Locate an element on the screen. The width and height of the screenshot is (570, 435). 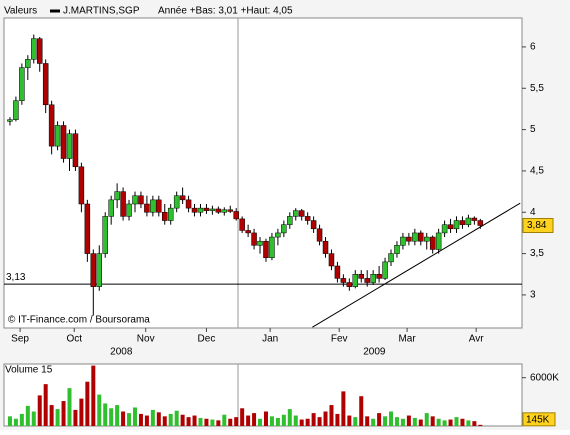
volume-title: Volume 15 is located at coordinates (29, 370).